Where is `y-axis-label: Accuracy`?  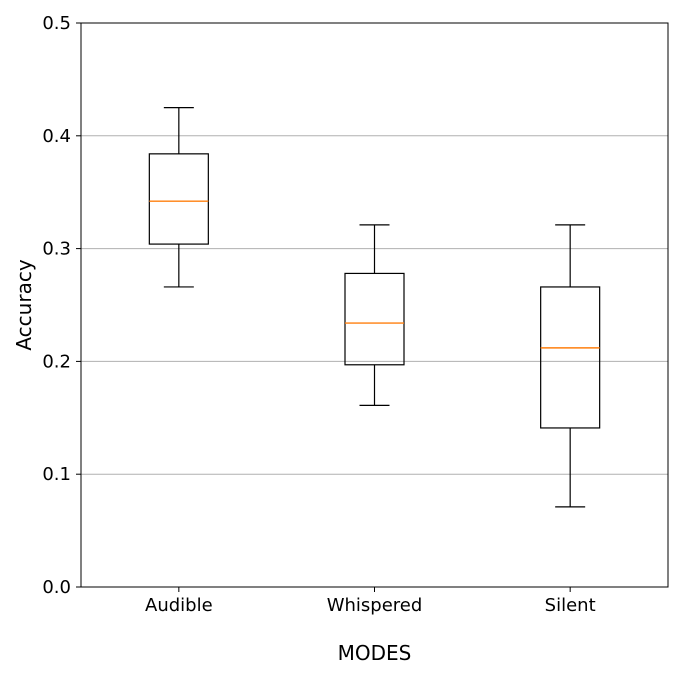 y-axis-label: Accuracy is located at coordinates (24, 304).